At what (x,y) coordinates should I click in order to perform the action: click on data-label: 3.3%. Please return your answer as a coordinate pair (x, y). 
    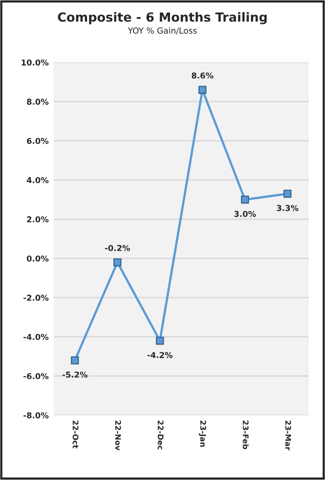
    Looking at the image, I should click on (287, 208).